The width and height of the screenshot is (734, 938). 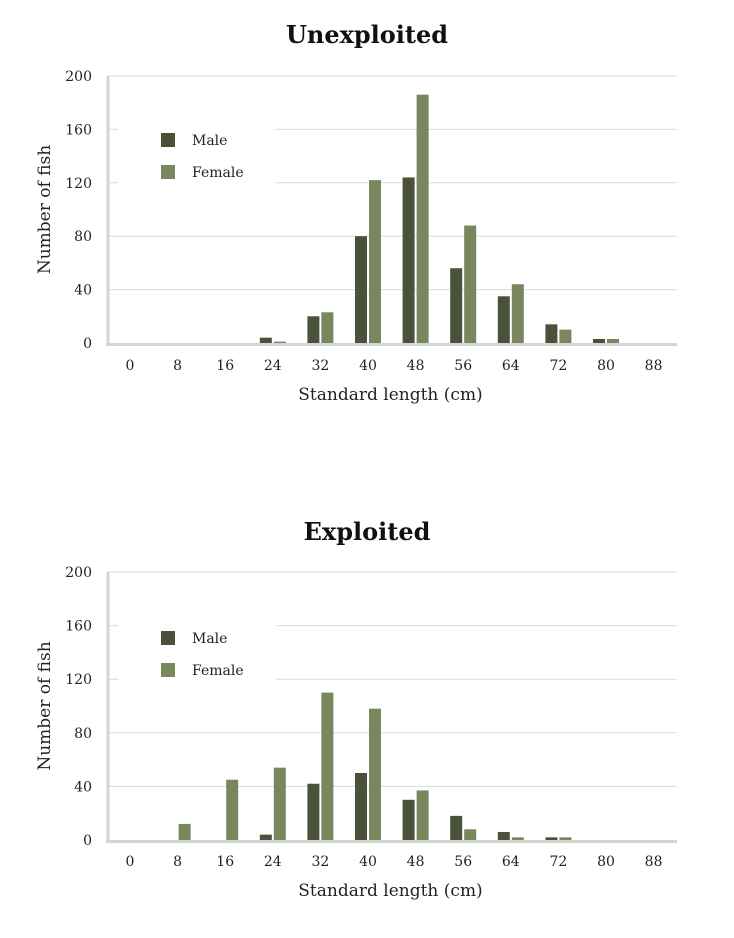 I want to click on chart-title: Exploited, so click(x=367, y=531).